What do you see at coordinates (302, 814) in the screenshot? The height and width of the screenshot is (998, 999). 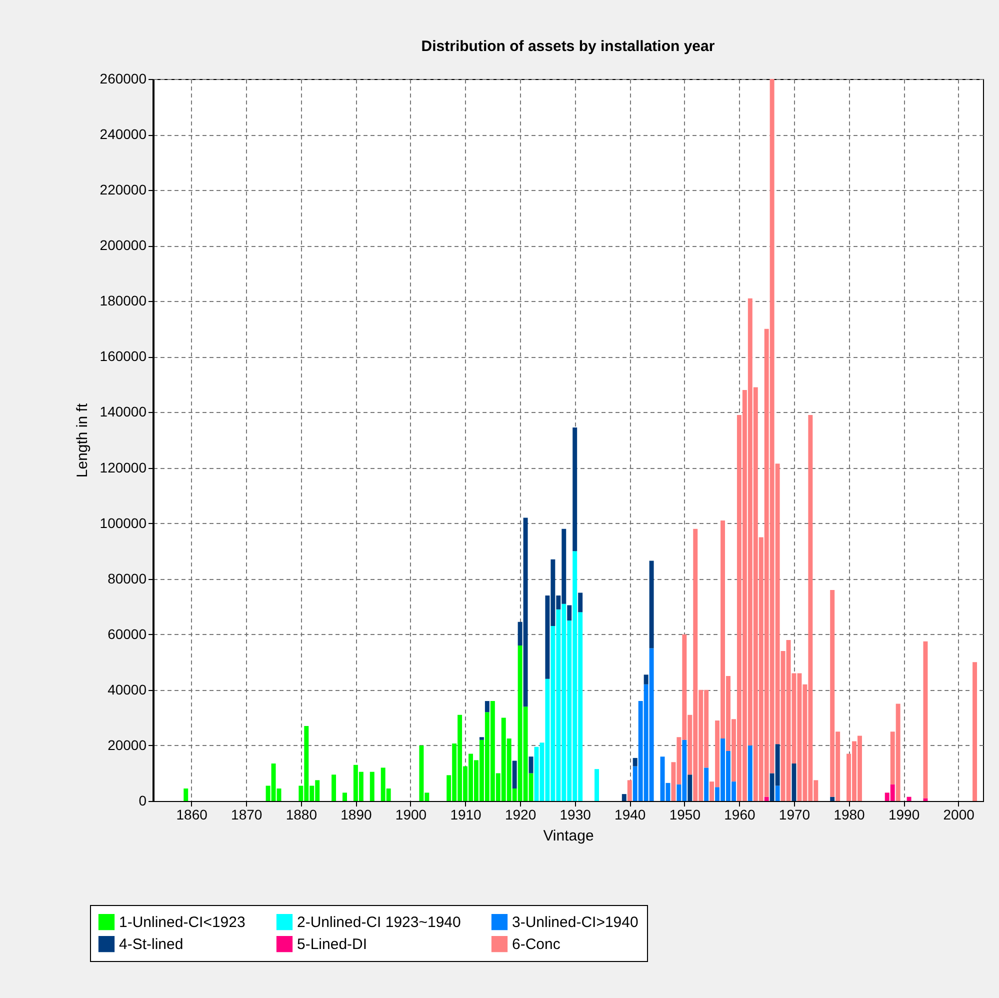 I see `x-tick-label: 1880` at bounding box center [302, 814].